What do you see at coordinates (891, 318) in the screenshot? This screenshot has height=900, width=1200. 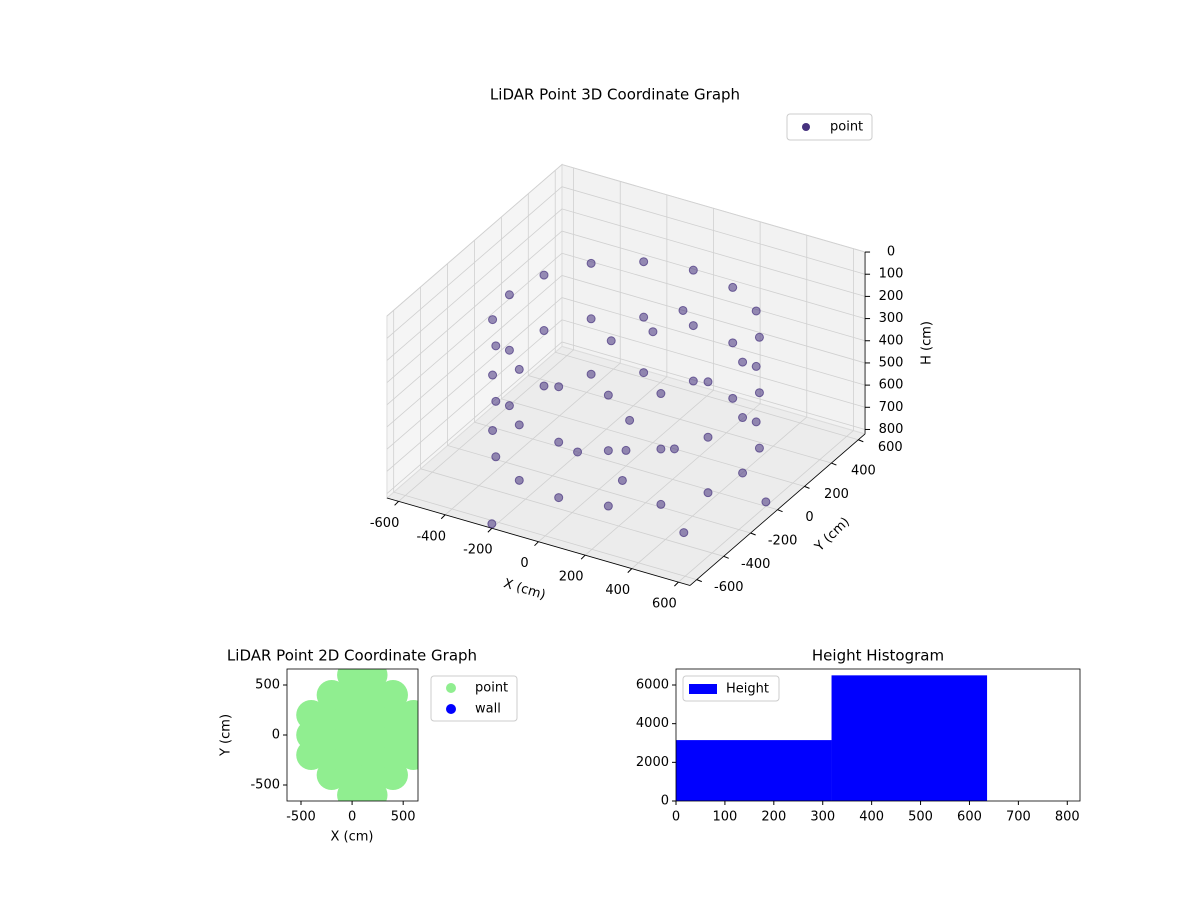 I see `z-tick-label: 300` at bounding box center [891, 318].